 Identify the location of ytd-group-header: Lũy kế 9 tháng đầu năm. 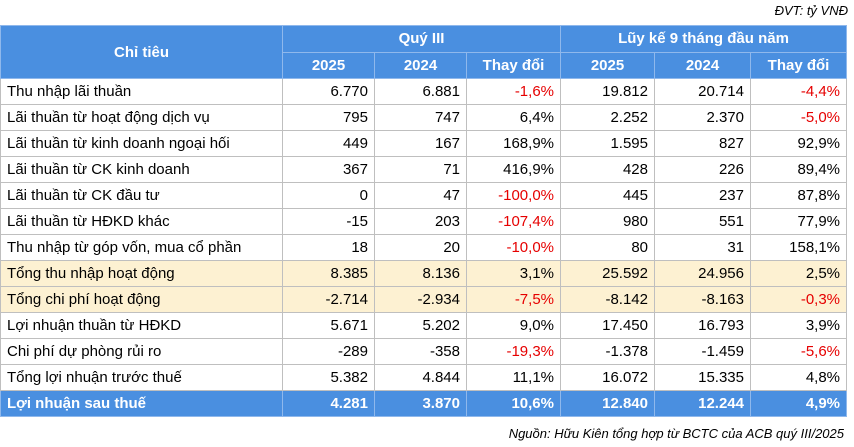
(703, 39).